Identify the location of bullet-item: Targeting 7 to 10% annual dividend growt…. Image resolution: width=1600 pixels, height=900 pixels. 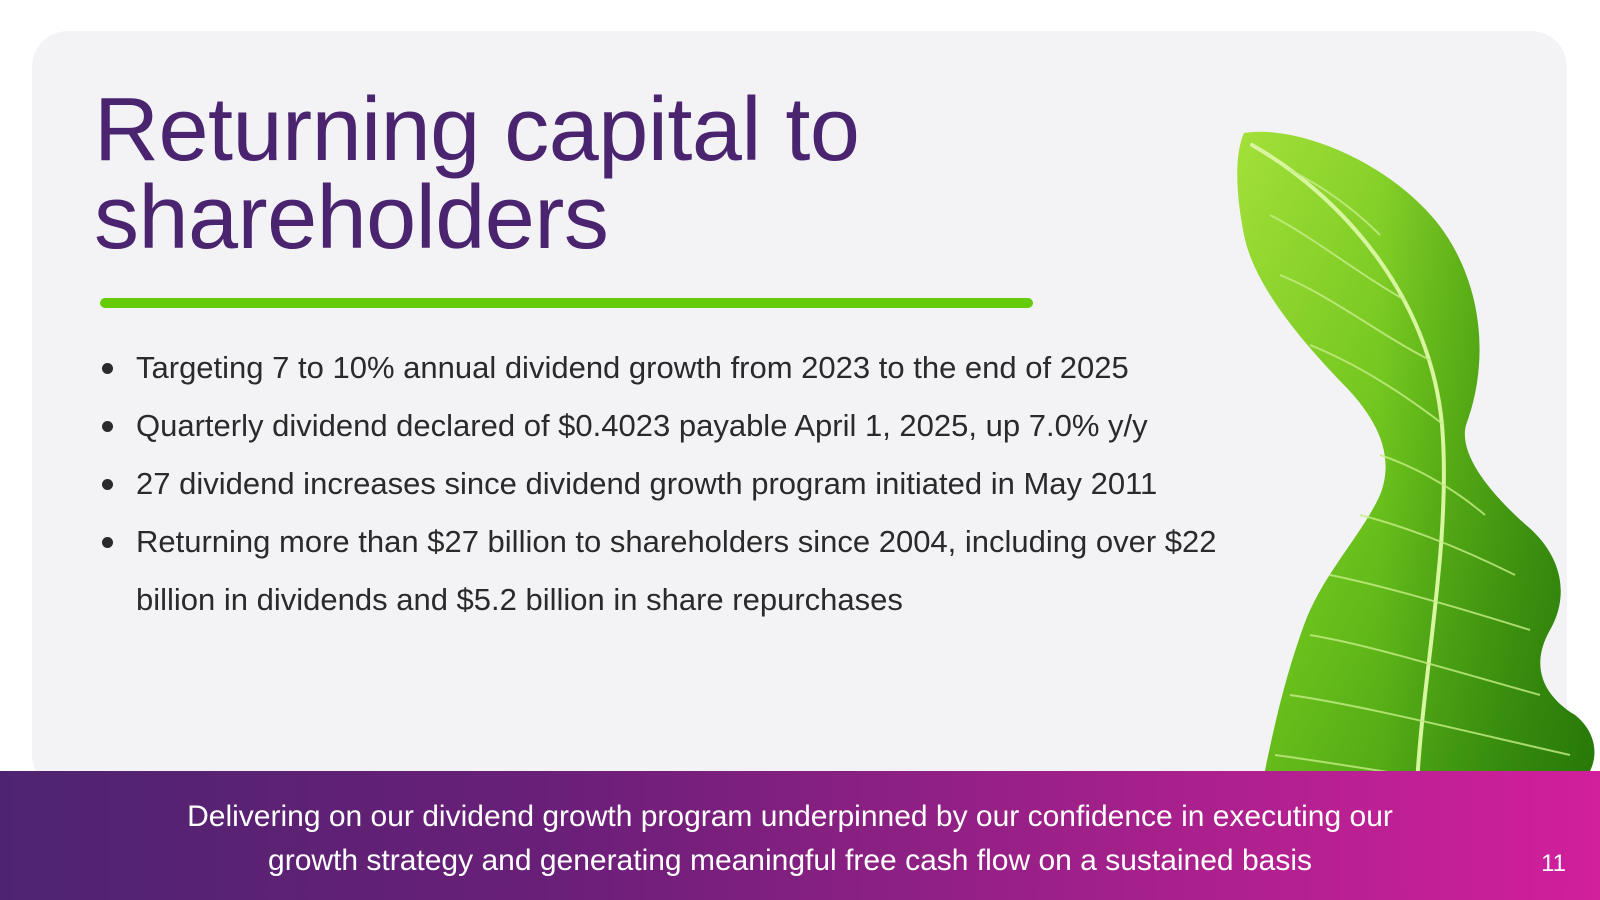
(660, 368).